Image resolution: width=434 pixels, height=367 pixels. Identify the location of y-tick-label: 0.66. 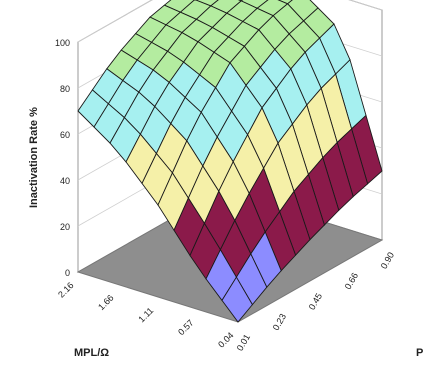
(351, 281).